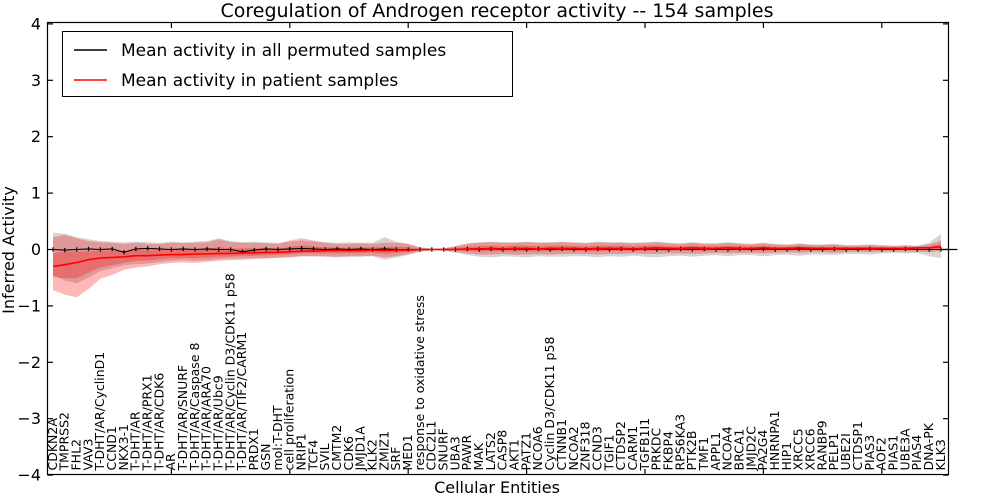 The width and height of the screenshot is (1000, 500). I want to click on x-category-label: SRF, so click(395, 459).